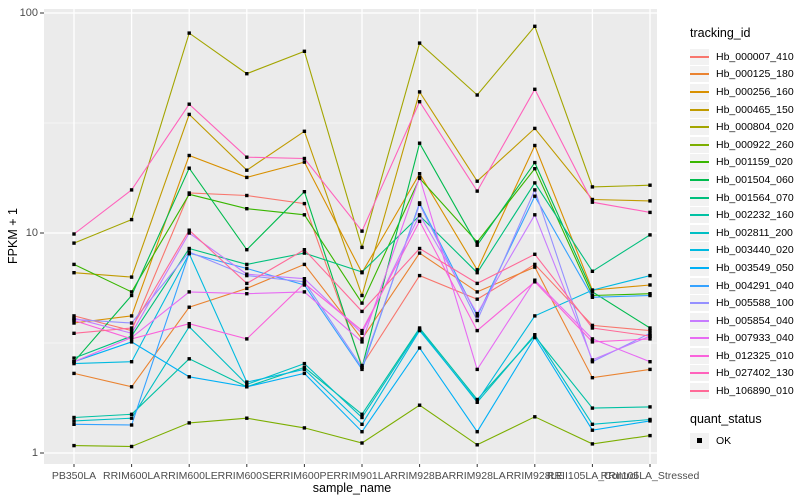 This screenshot has height=500, width=800. I want to click on legend-item: Hb_000125_180, so click(745, 75).